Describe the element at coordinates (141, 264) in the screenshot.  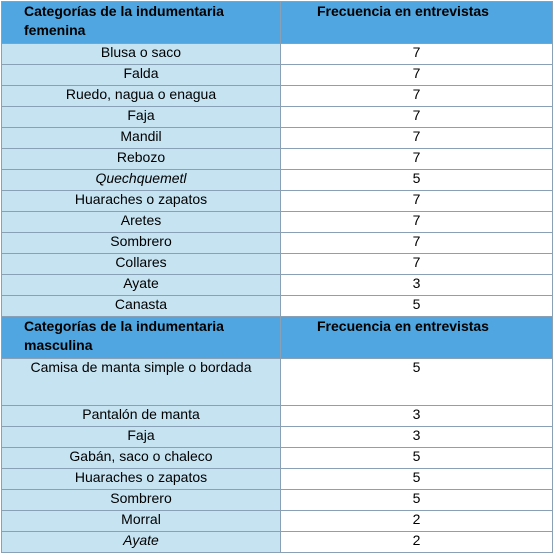
I see `category-cell: Collares` at that location.